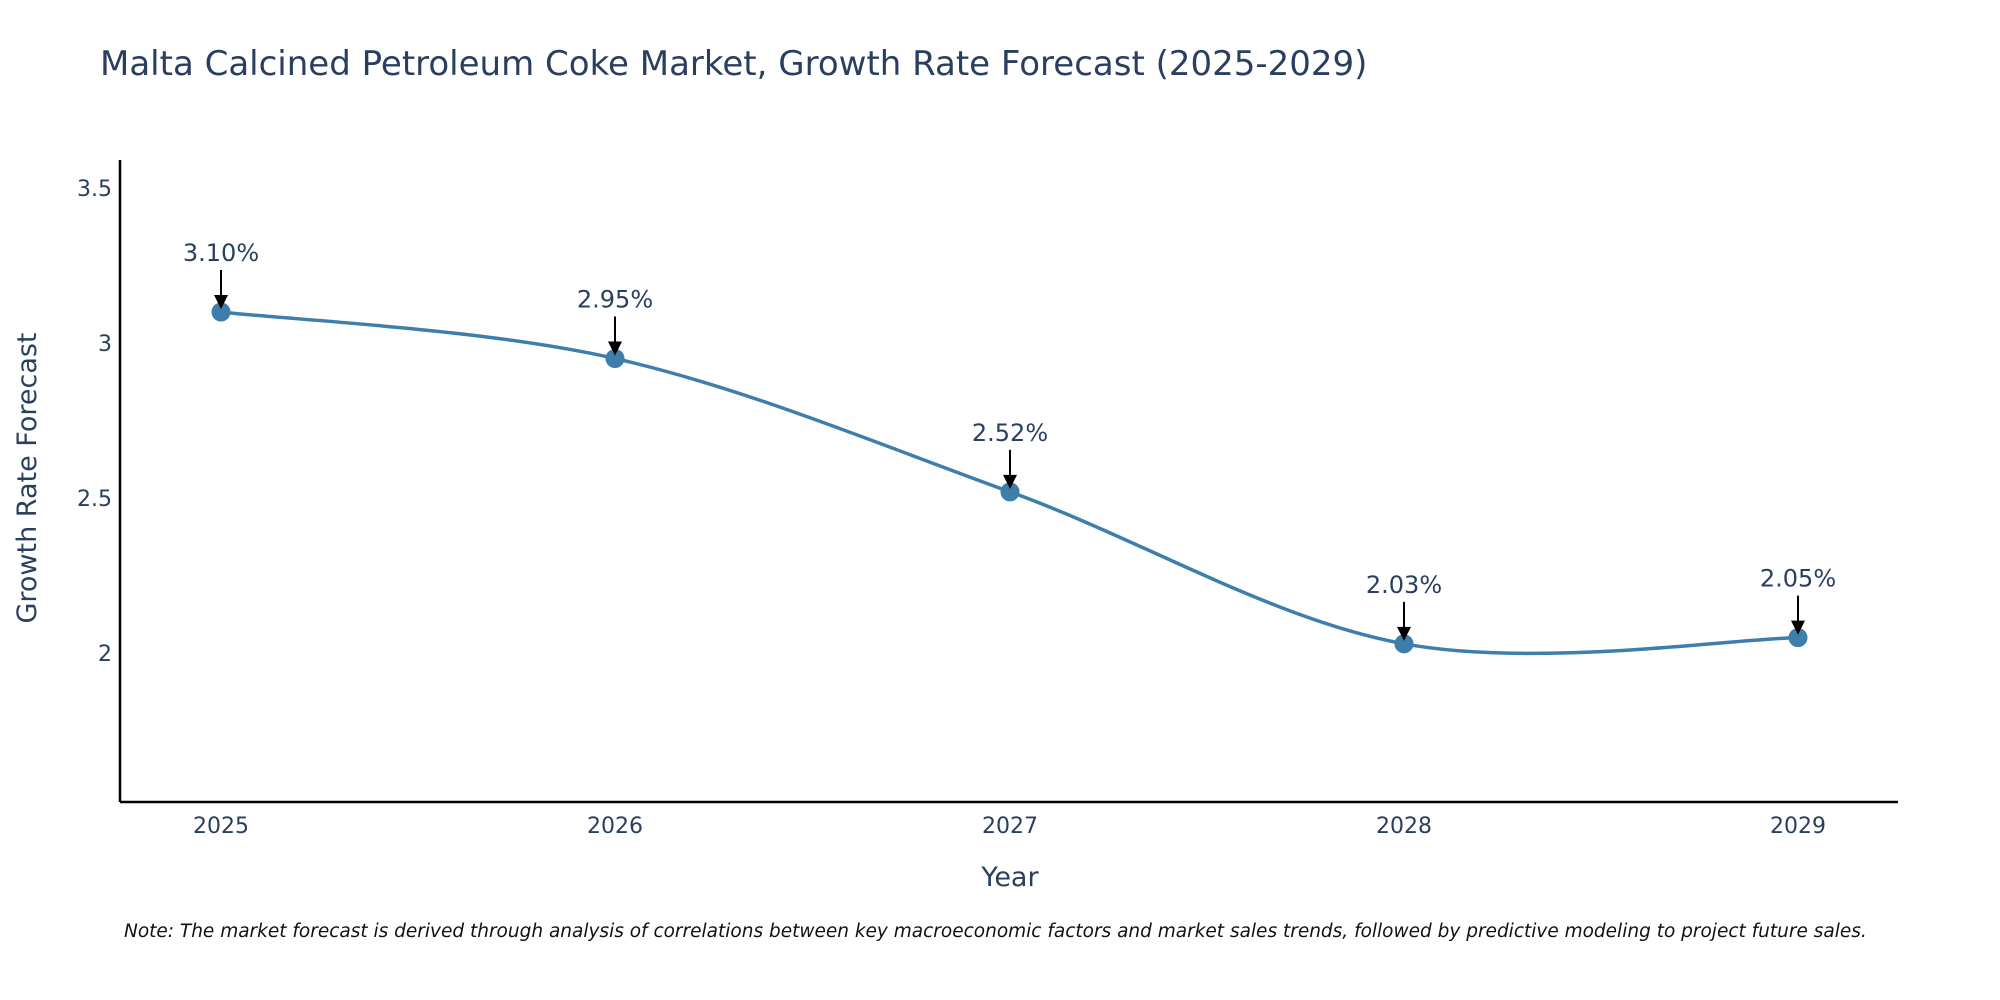 Image resolution: width=2000 pixels, height=1000 pixels. What do you see at coordinates (1010, 433) in the screenshot?
I see `data-label: 2.52%` at bounding box center [1010, 433].